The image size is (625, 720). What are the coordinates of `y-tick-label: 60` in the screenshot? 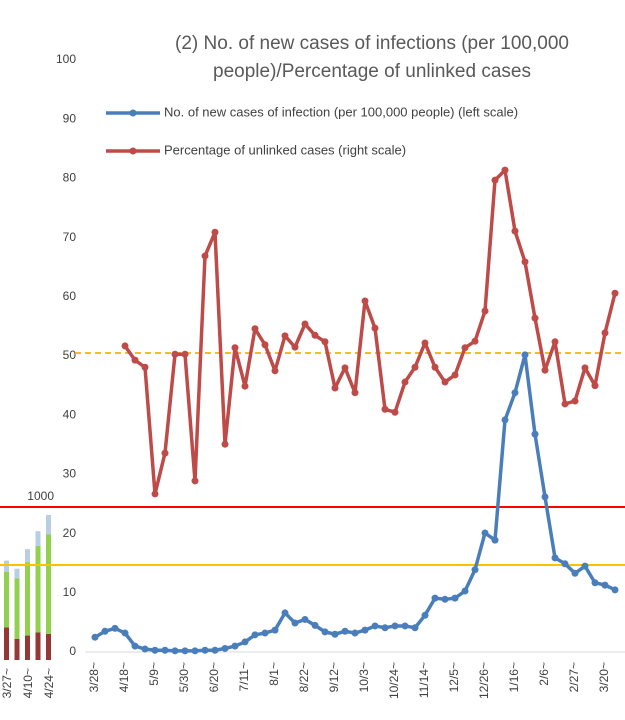 It's located at (70, 296).